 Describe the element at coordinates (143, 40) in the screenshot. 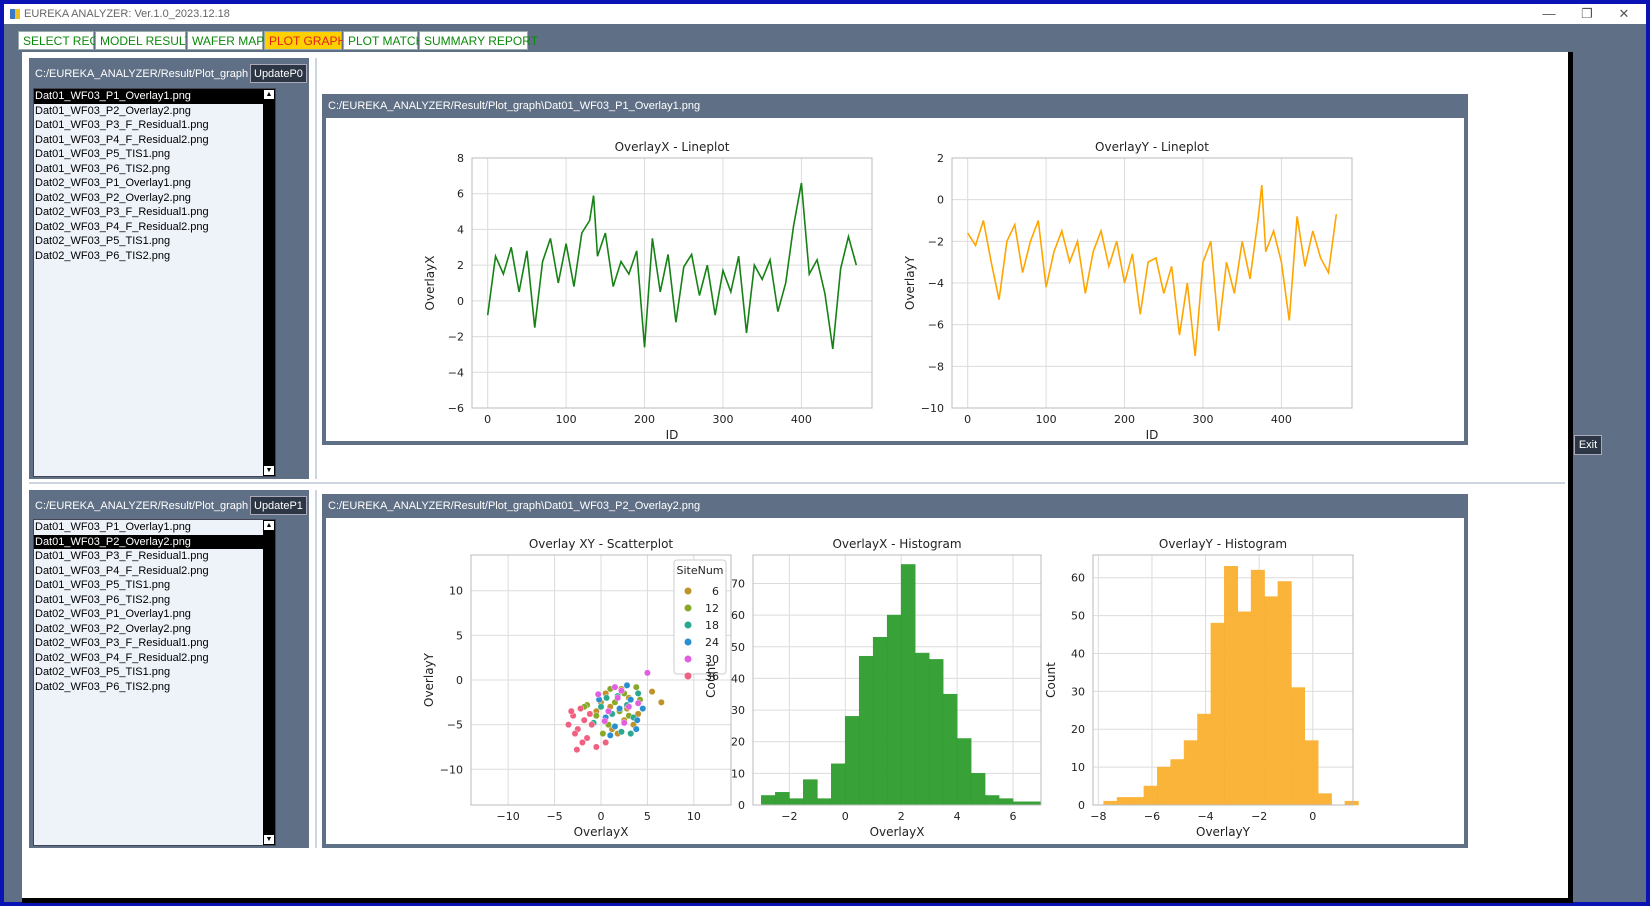

I see `tab-model-result: MODEL RESULT` at that location.